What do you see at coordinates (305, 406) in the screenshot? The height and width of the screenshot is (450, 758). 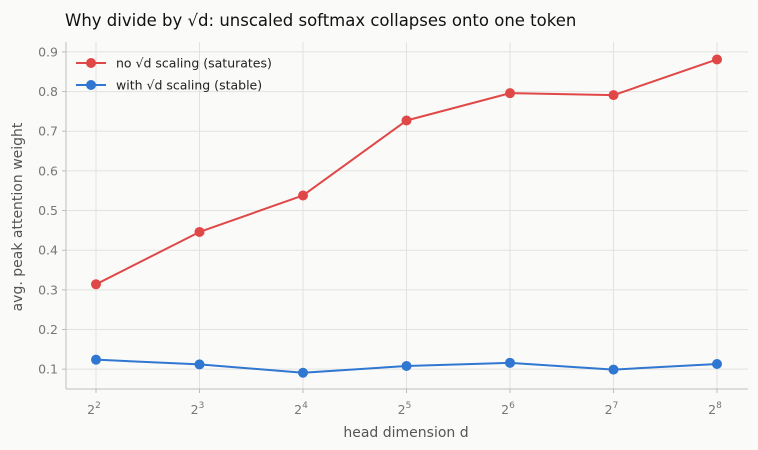 I see `x-tick-exponent: 4` at bounding box center [305, 406].